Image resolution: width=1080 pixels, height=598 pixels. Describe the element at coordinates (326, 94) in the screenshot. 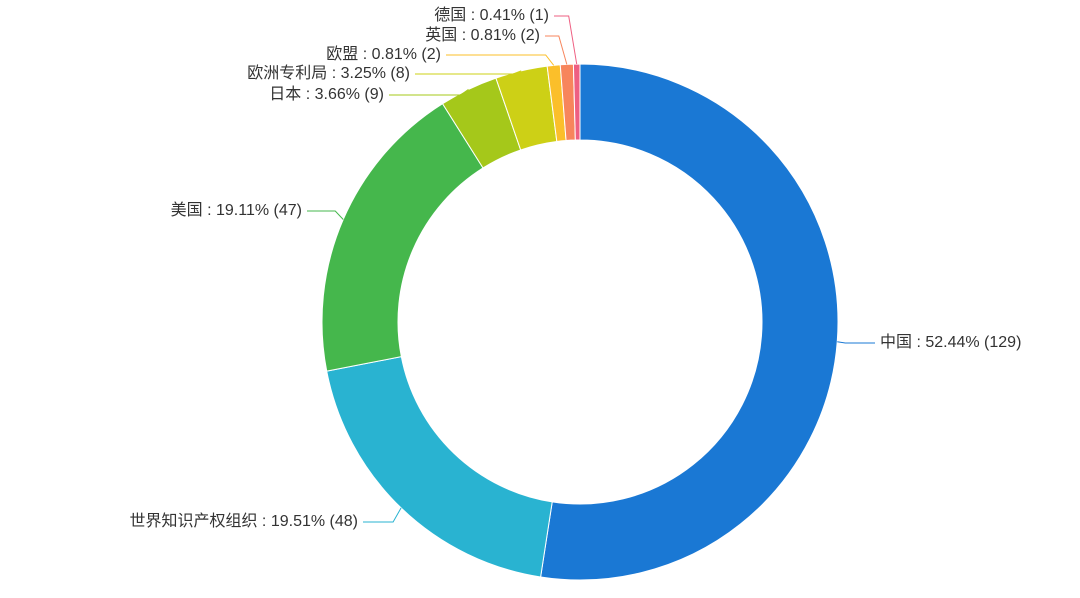

I see `data-label: 日本 : 3.66% (9)` at that location.